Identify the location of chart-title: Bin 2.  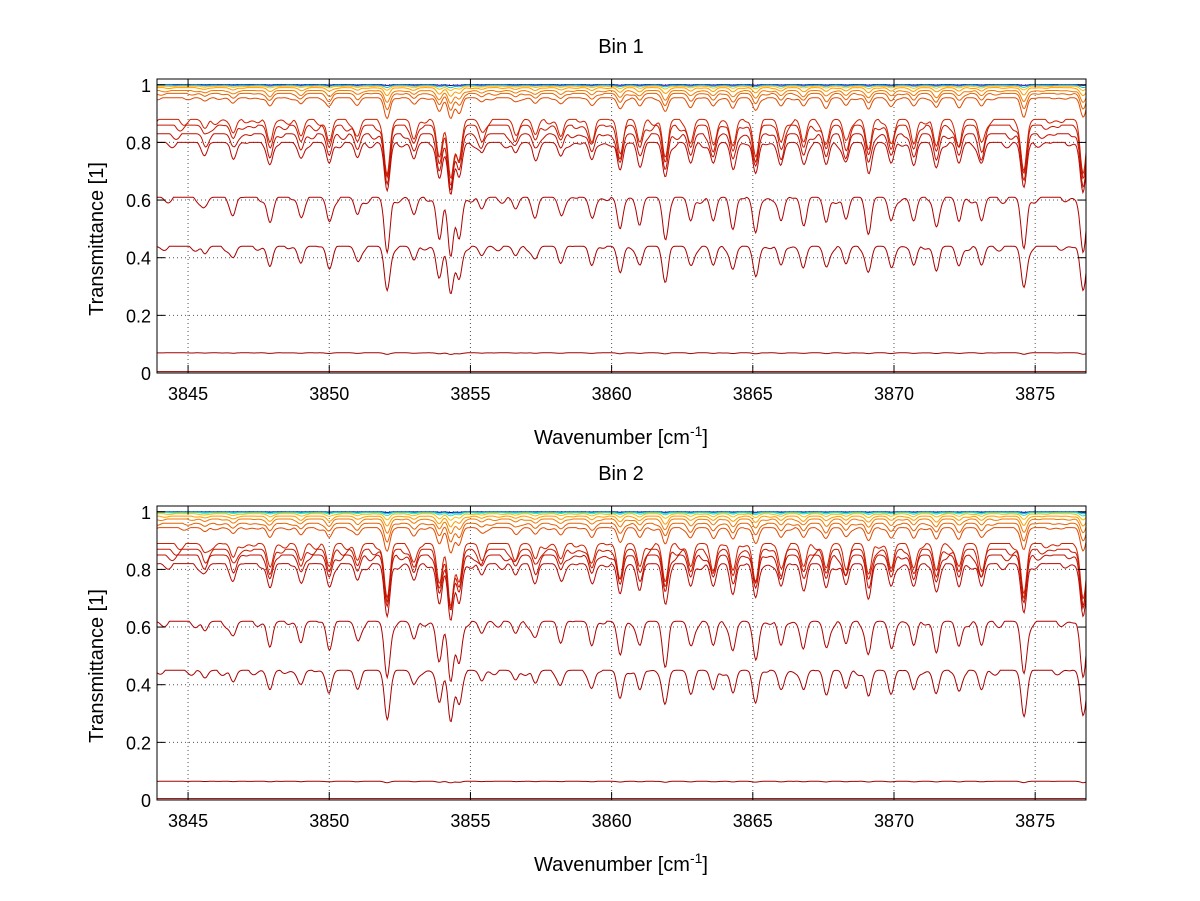
(621, 474).